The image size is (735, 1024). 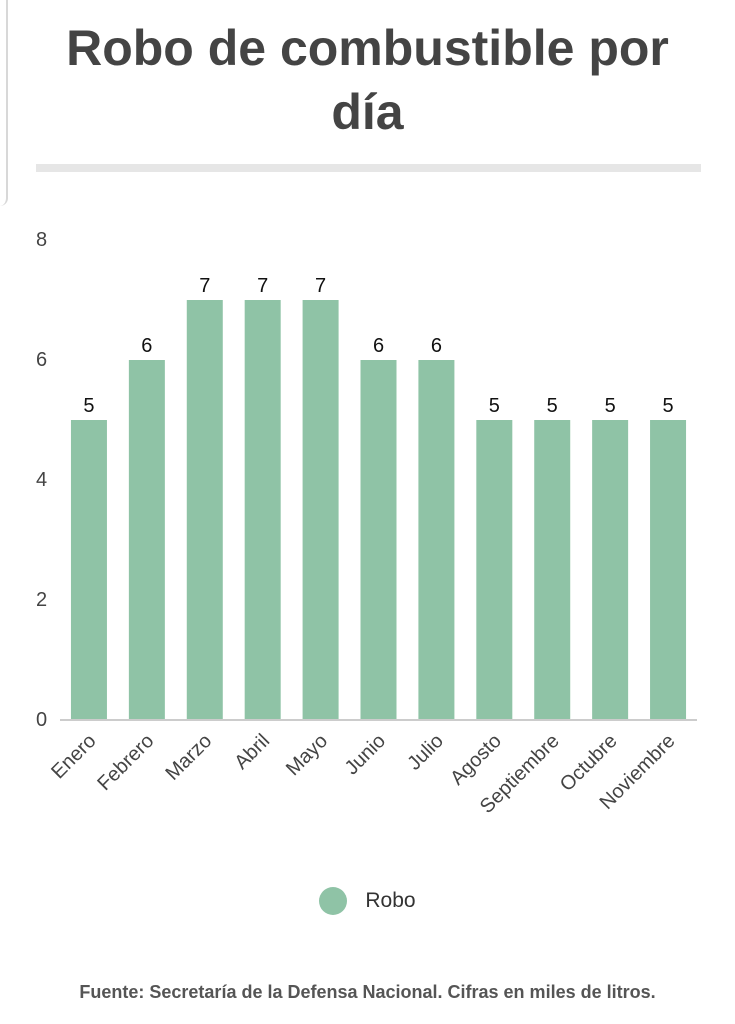 What do you see at coordinates (252, 752) in the screenshot?
I see `x-tick-label: Abril` at bounding box center [252, 752].